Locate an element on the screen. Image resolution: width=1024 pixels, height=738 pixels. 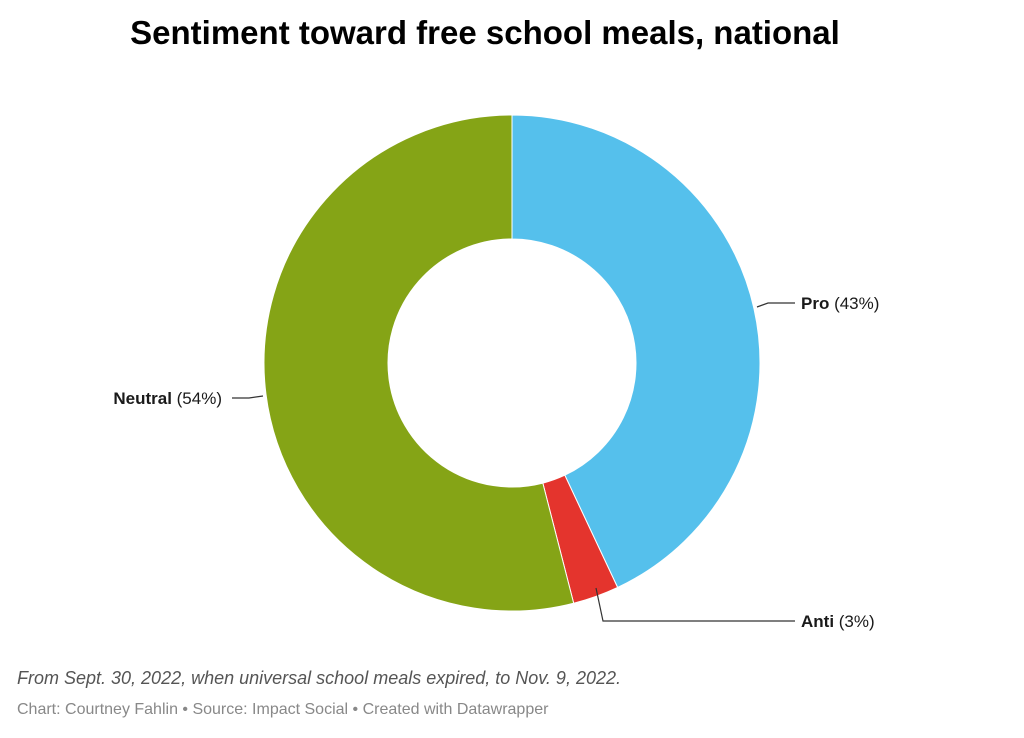
slice-label-percent: (54%) is located at coordinates (197, 398).